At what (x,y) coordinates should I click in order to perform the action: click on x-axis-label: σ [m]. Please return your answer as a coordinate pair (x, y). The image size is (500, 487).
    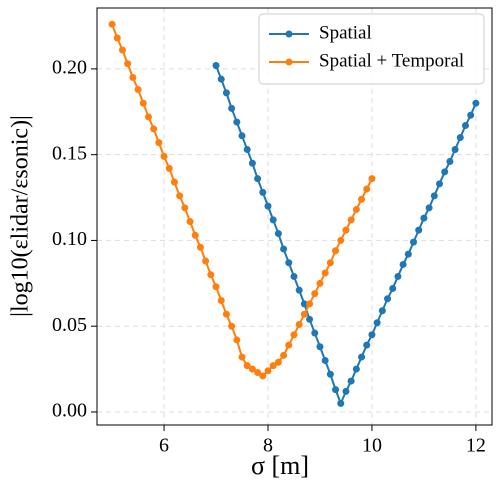
    Looking at the image, I should click on (280, 465).